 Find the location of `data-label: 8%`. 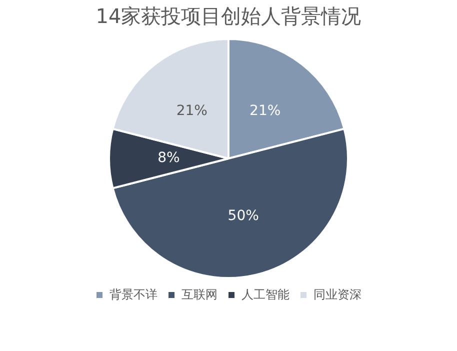

data-label: 8% is located at coordinates (169, 158).